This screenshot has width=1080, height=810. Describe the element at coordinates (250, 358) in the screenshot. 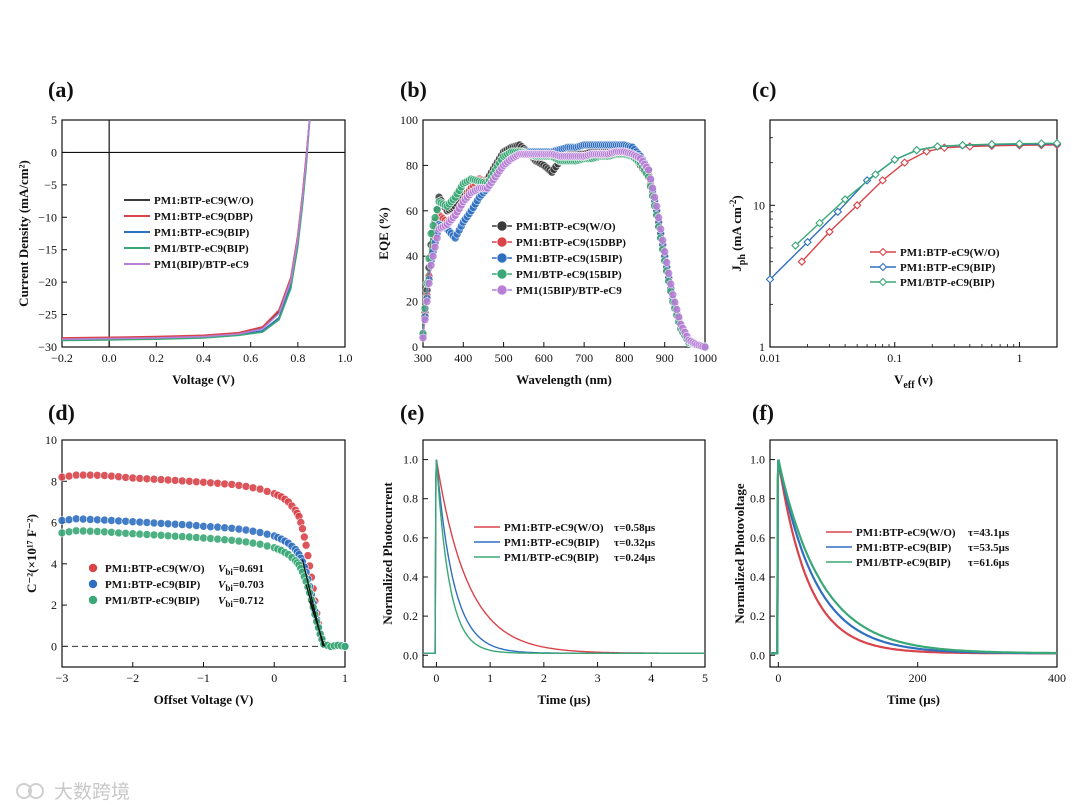

I see `x-tick-label: 0.6` at that location.